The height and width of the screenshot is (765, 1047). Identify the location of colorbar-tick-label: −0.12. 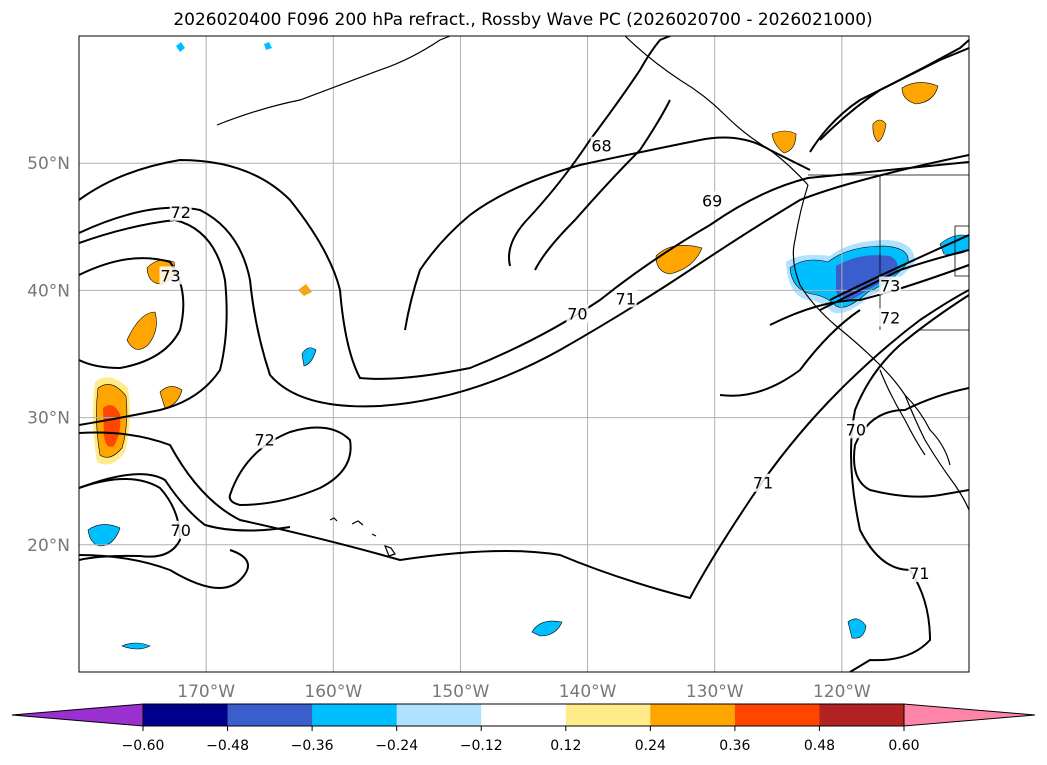
(481, 746).